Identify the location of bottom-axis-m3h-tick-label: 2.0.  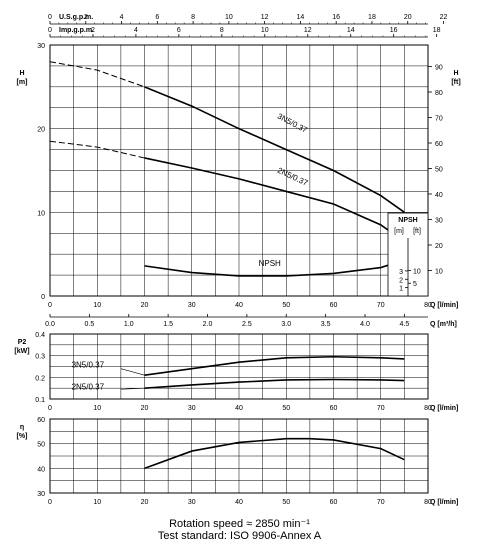
(208, 324).